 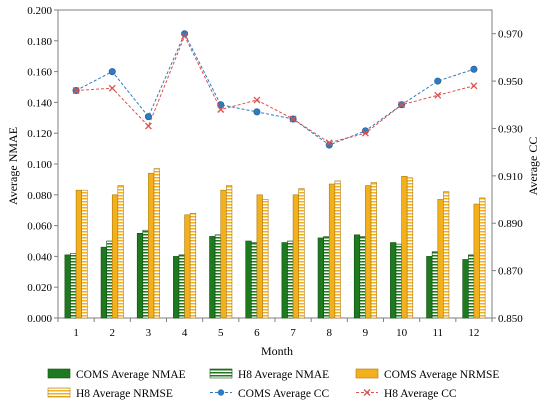 What do you see at coordinates (283, 375) in the screenshot?
I see `legend-label: H8 Average NMAE` at bounding box center [283, 375].